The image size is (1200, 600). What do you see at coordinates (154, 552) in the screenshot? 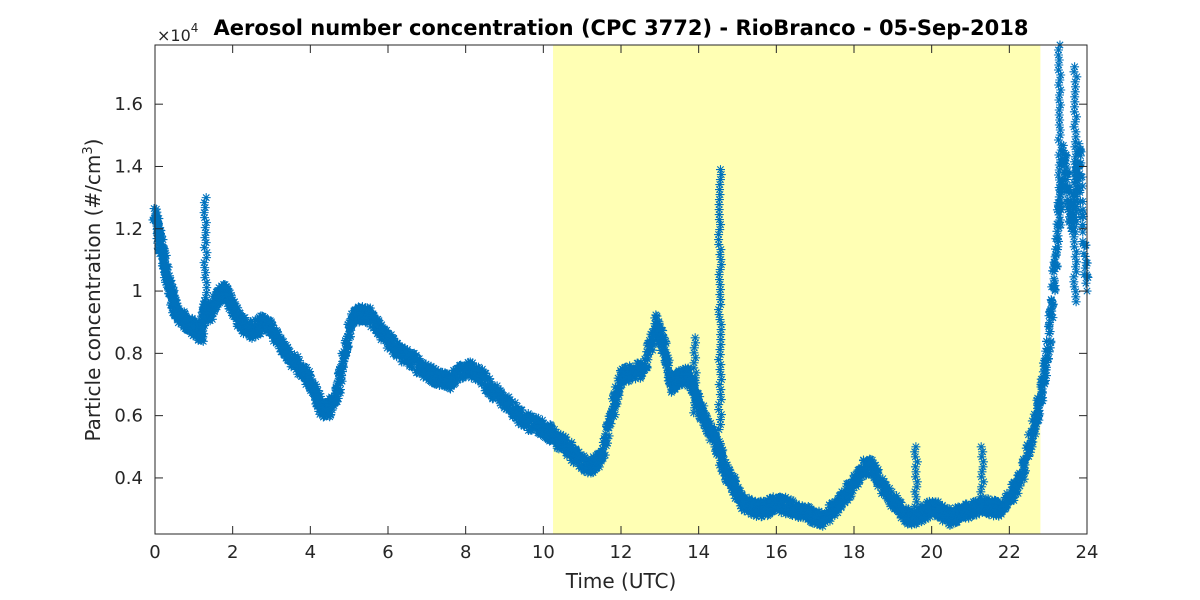
I see `x-tick-label: 0` at bounding box center [154, 552].